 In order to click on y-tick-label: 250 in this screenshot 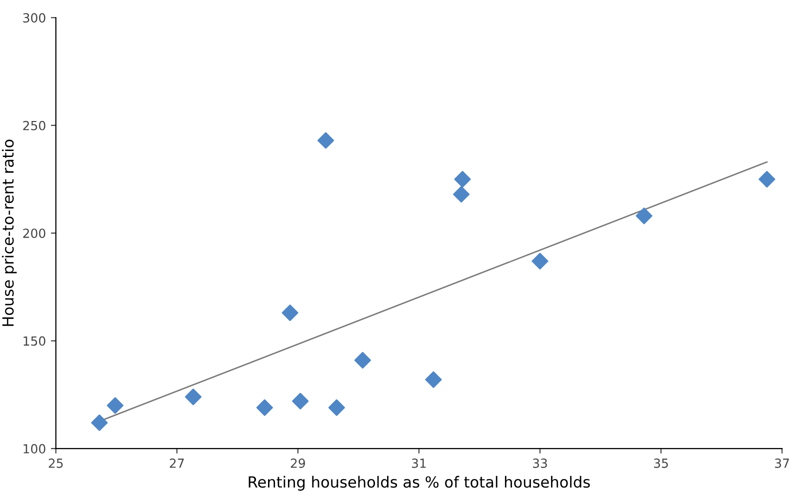, I will do `click(34, 125)`.